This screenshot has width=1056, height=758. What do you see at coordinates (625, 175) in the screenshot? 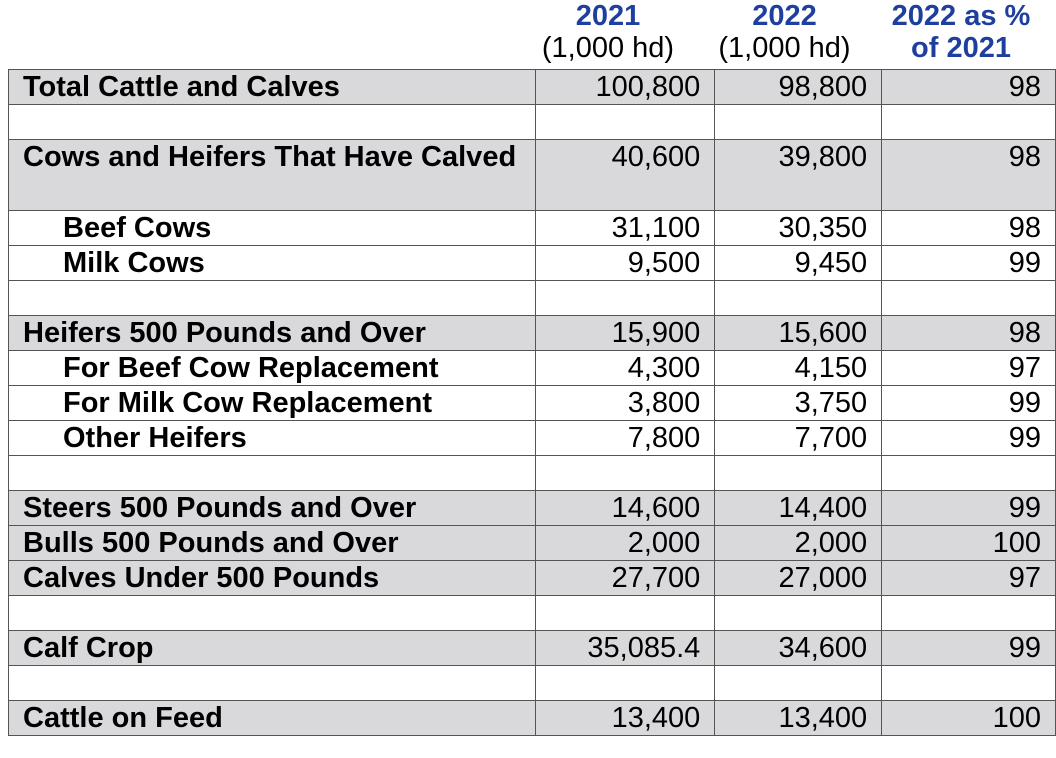
I see `value-2021: 40,600` at bounding box center [625, 175].